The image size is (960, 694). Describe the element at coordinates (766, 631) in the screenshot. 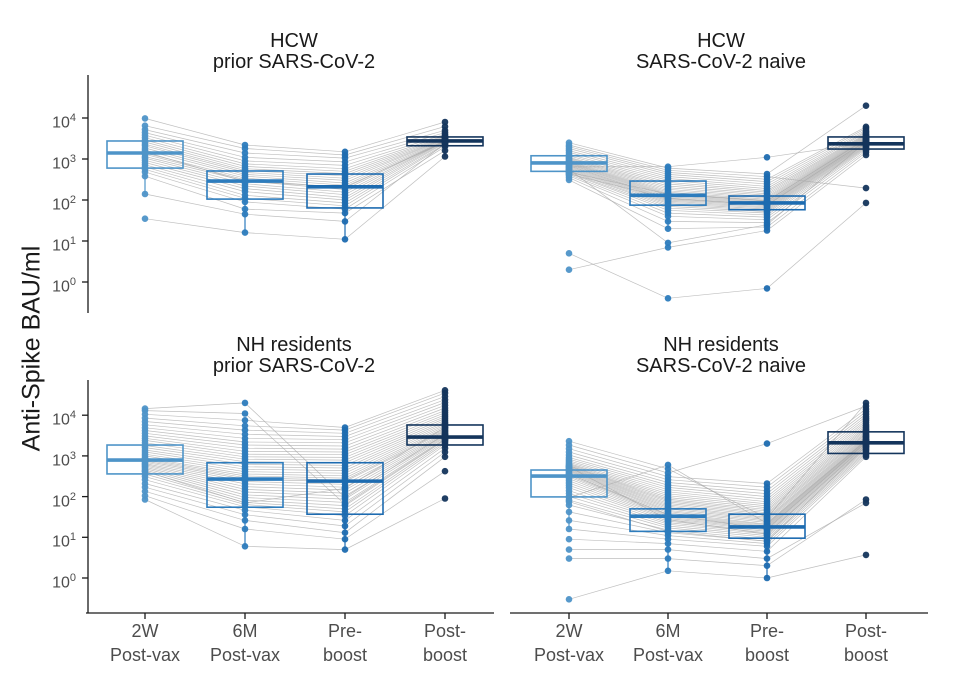

I see `x-tick-label-line: Pre-` at that location.